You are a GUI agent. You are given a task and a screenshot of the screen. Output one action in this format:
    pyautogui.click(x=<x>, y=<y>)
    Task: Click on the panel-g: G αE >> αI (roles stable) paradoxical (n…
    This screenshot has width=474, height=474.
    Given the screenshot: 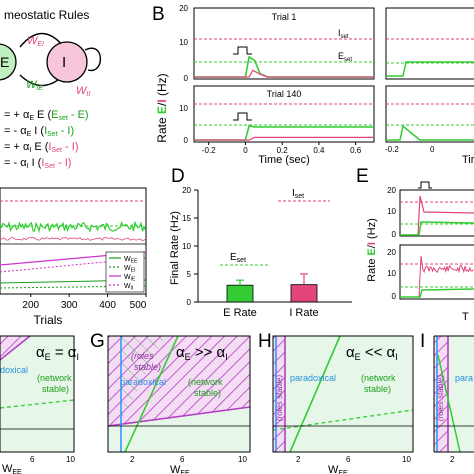 What is the action you would take?
    pyautogui.click(x=170, y=402)
    